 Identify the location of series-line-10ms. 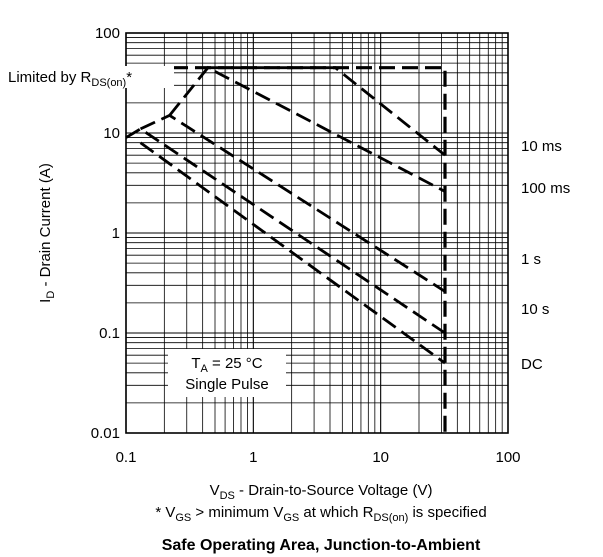
(326, 111).